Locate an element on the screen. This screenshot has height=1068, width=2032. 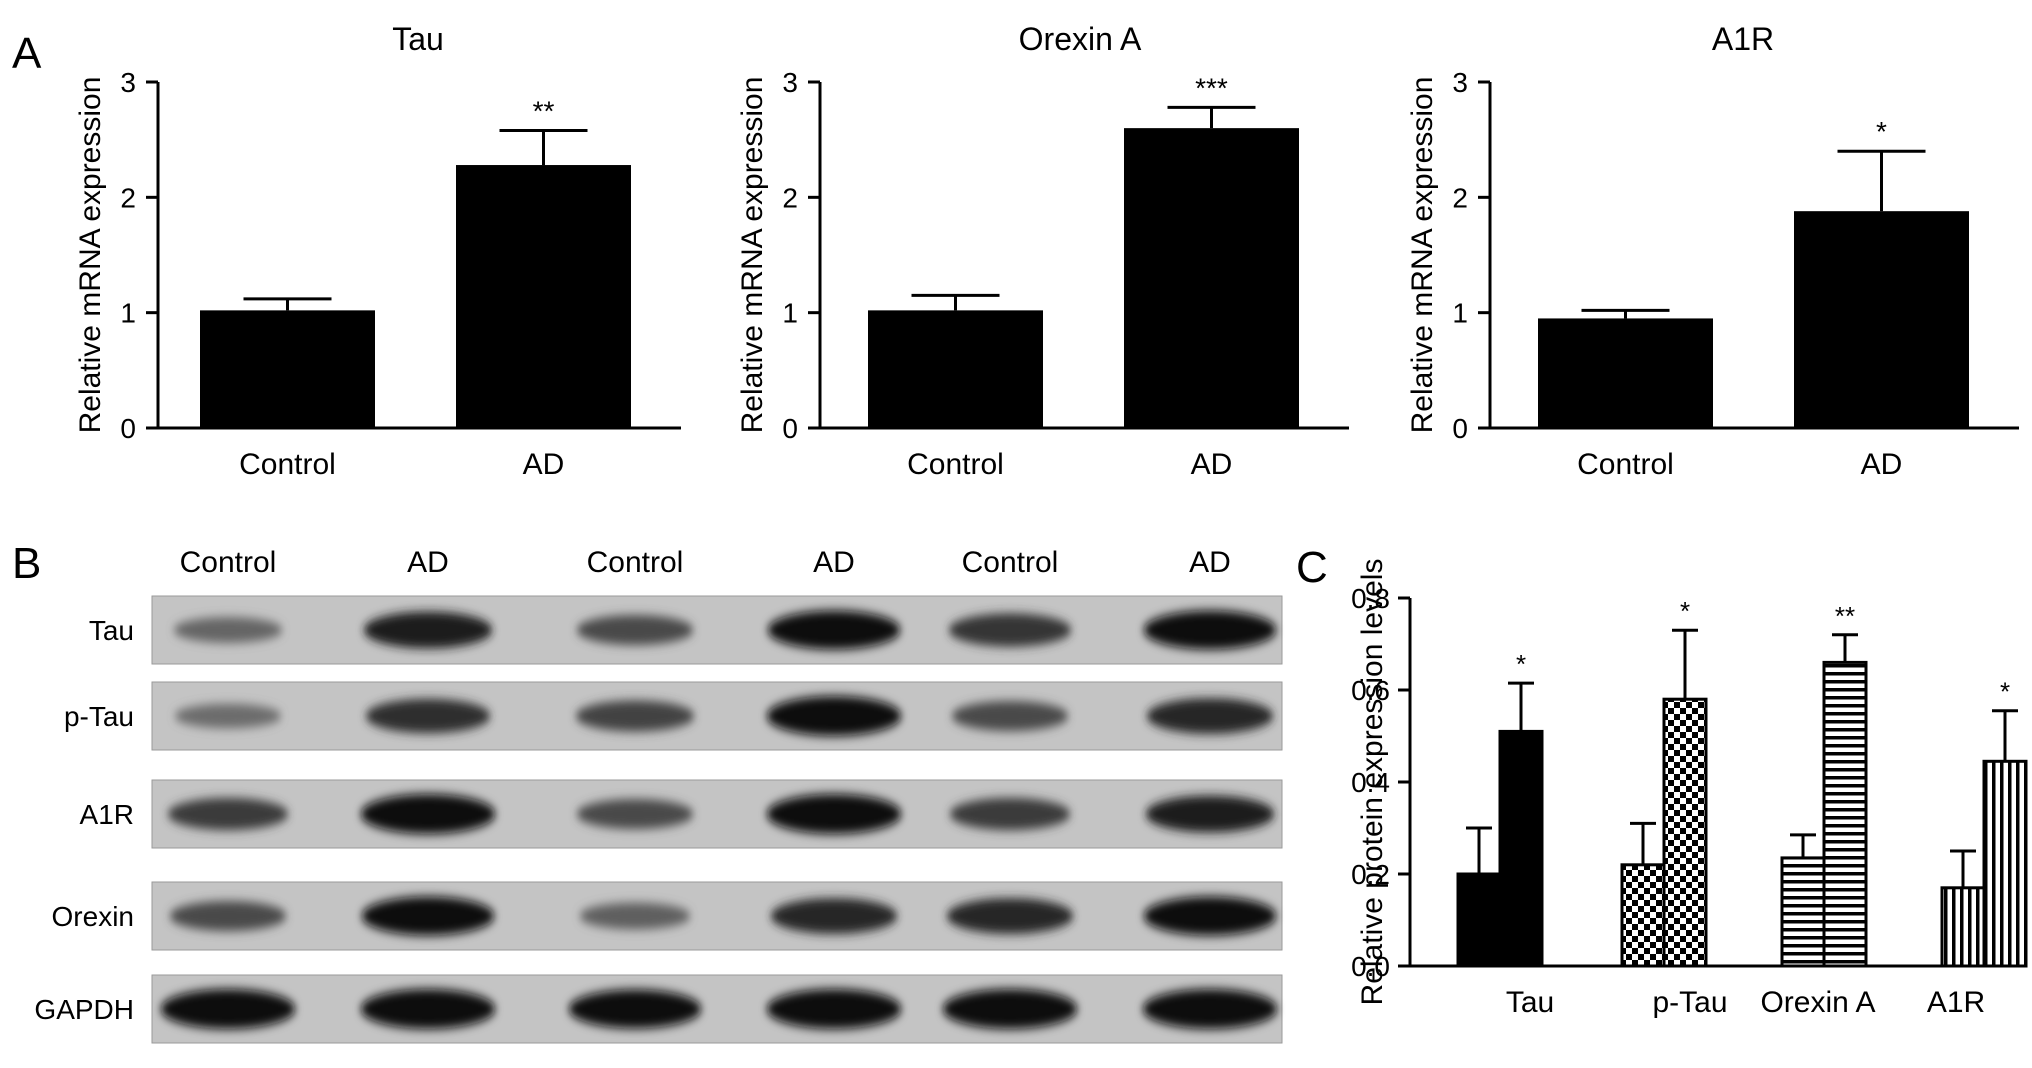
panel-label-c: C is located at coordinates (1312, 567).